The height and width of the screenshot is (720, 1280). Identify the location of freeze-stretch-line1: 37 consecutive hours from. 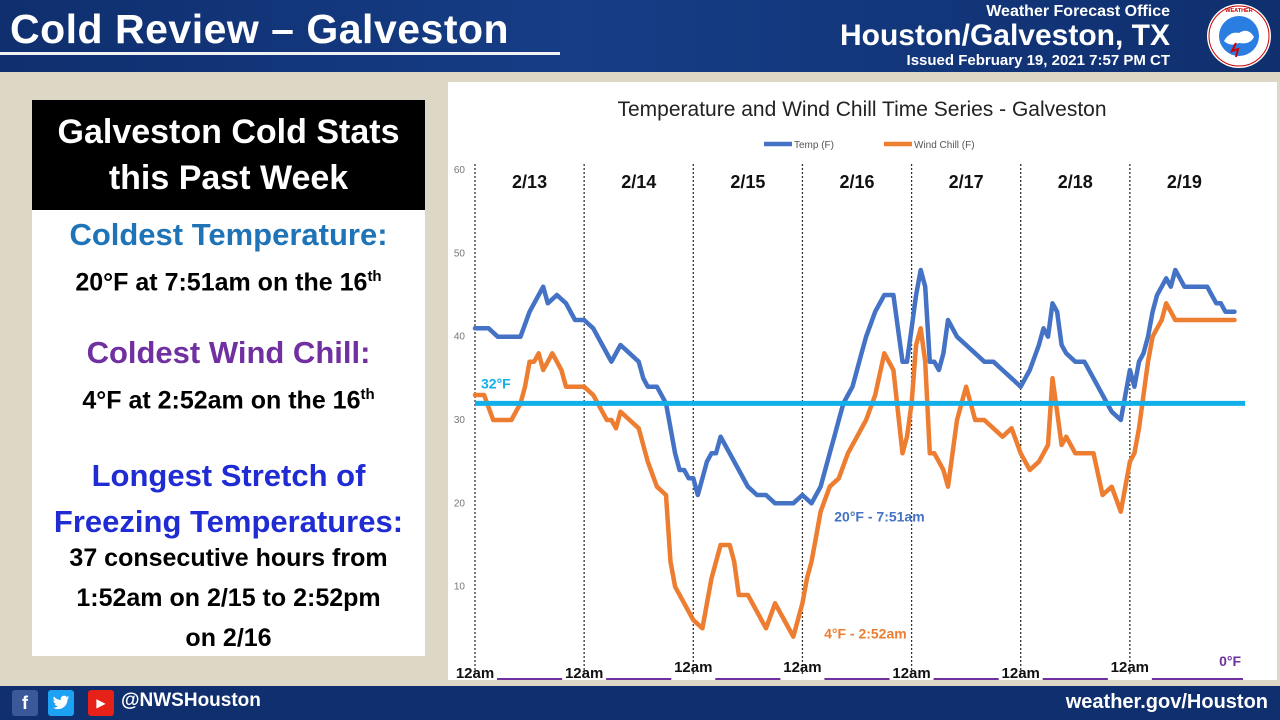
(228, 558).